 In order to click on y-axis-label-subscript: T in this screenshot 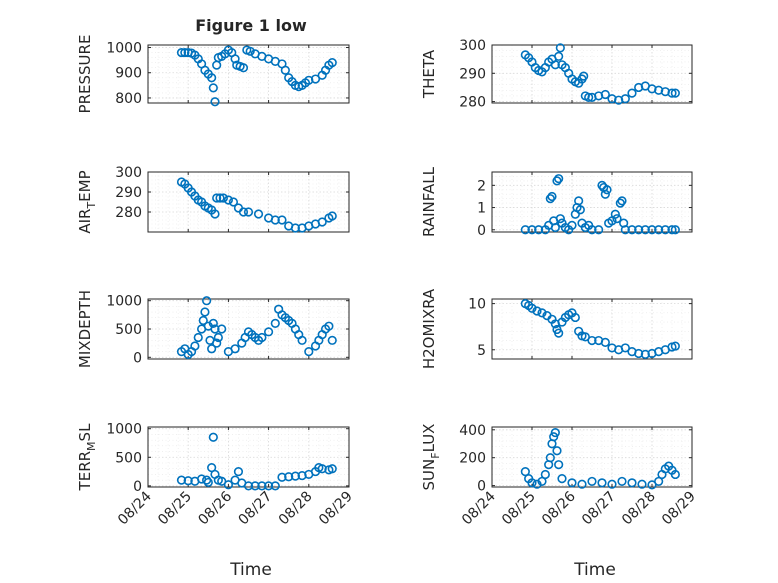, I will do `click(91, 206)`.